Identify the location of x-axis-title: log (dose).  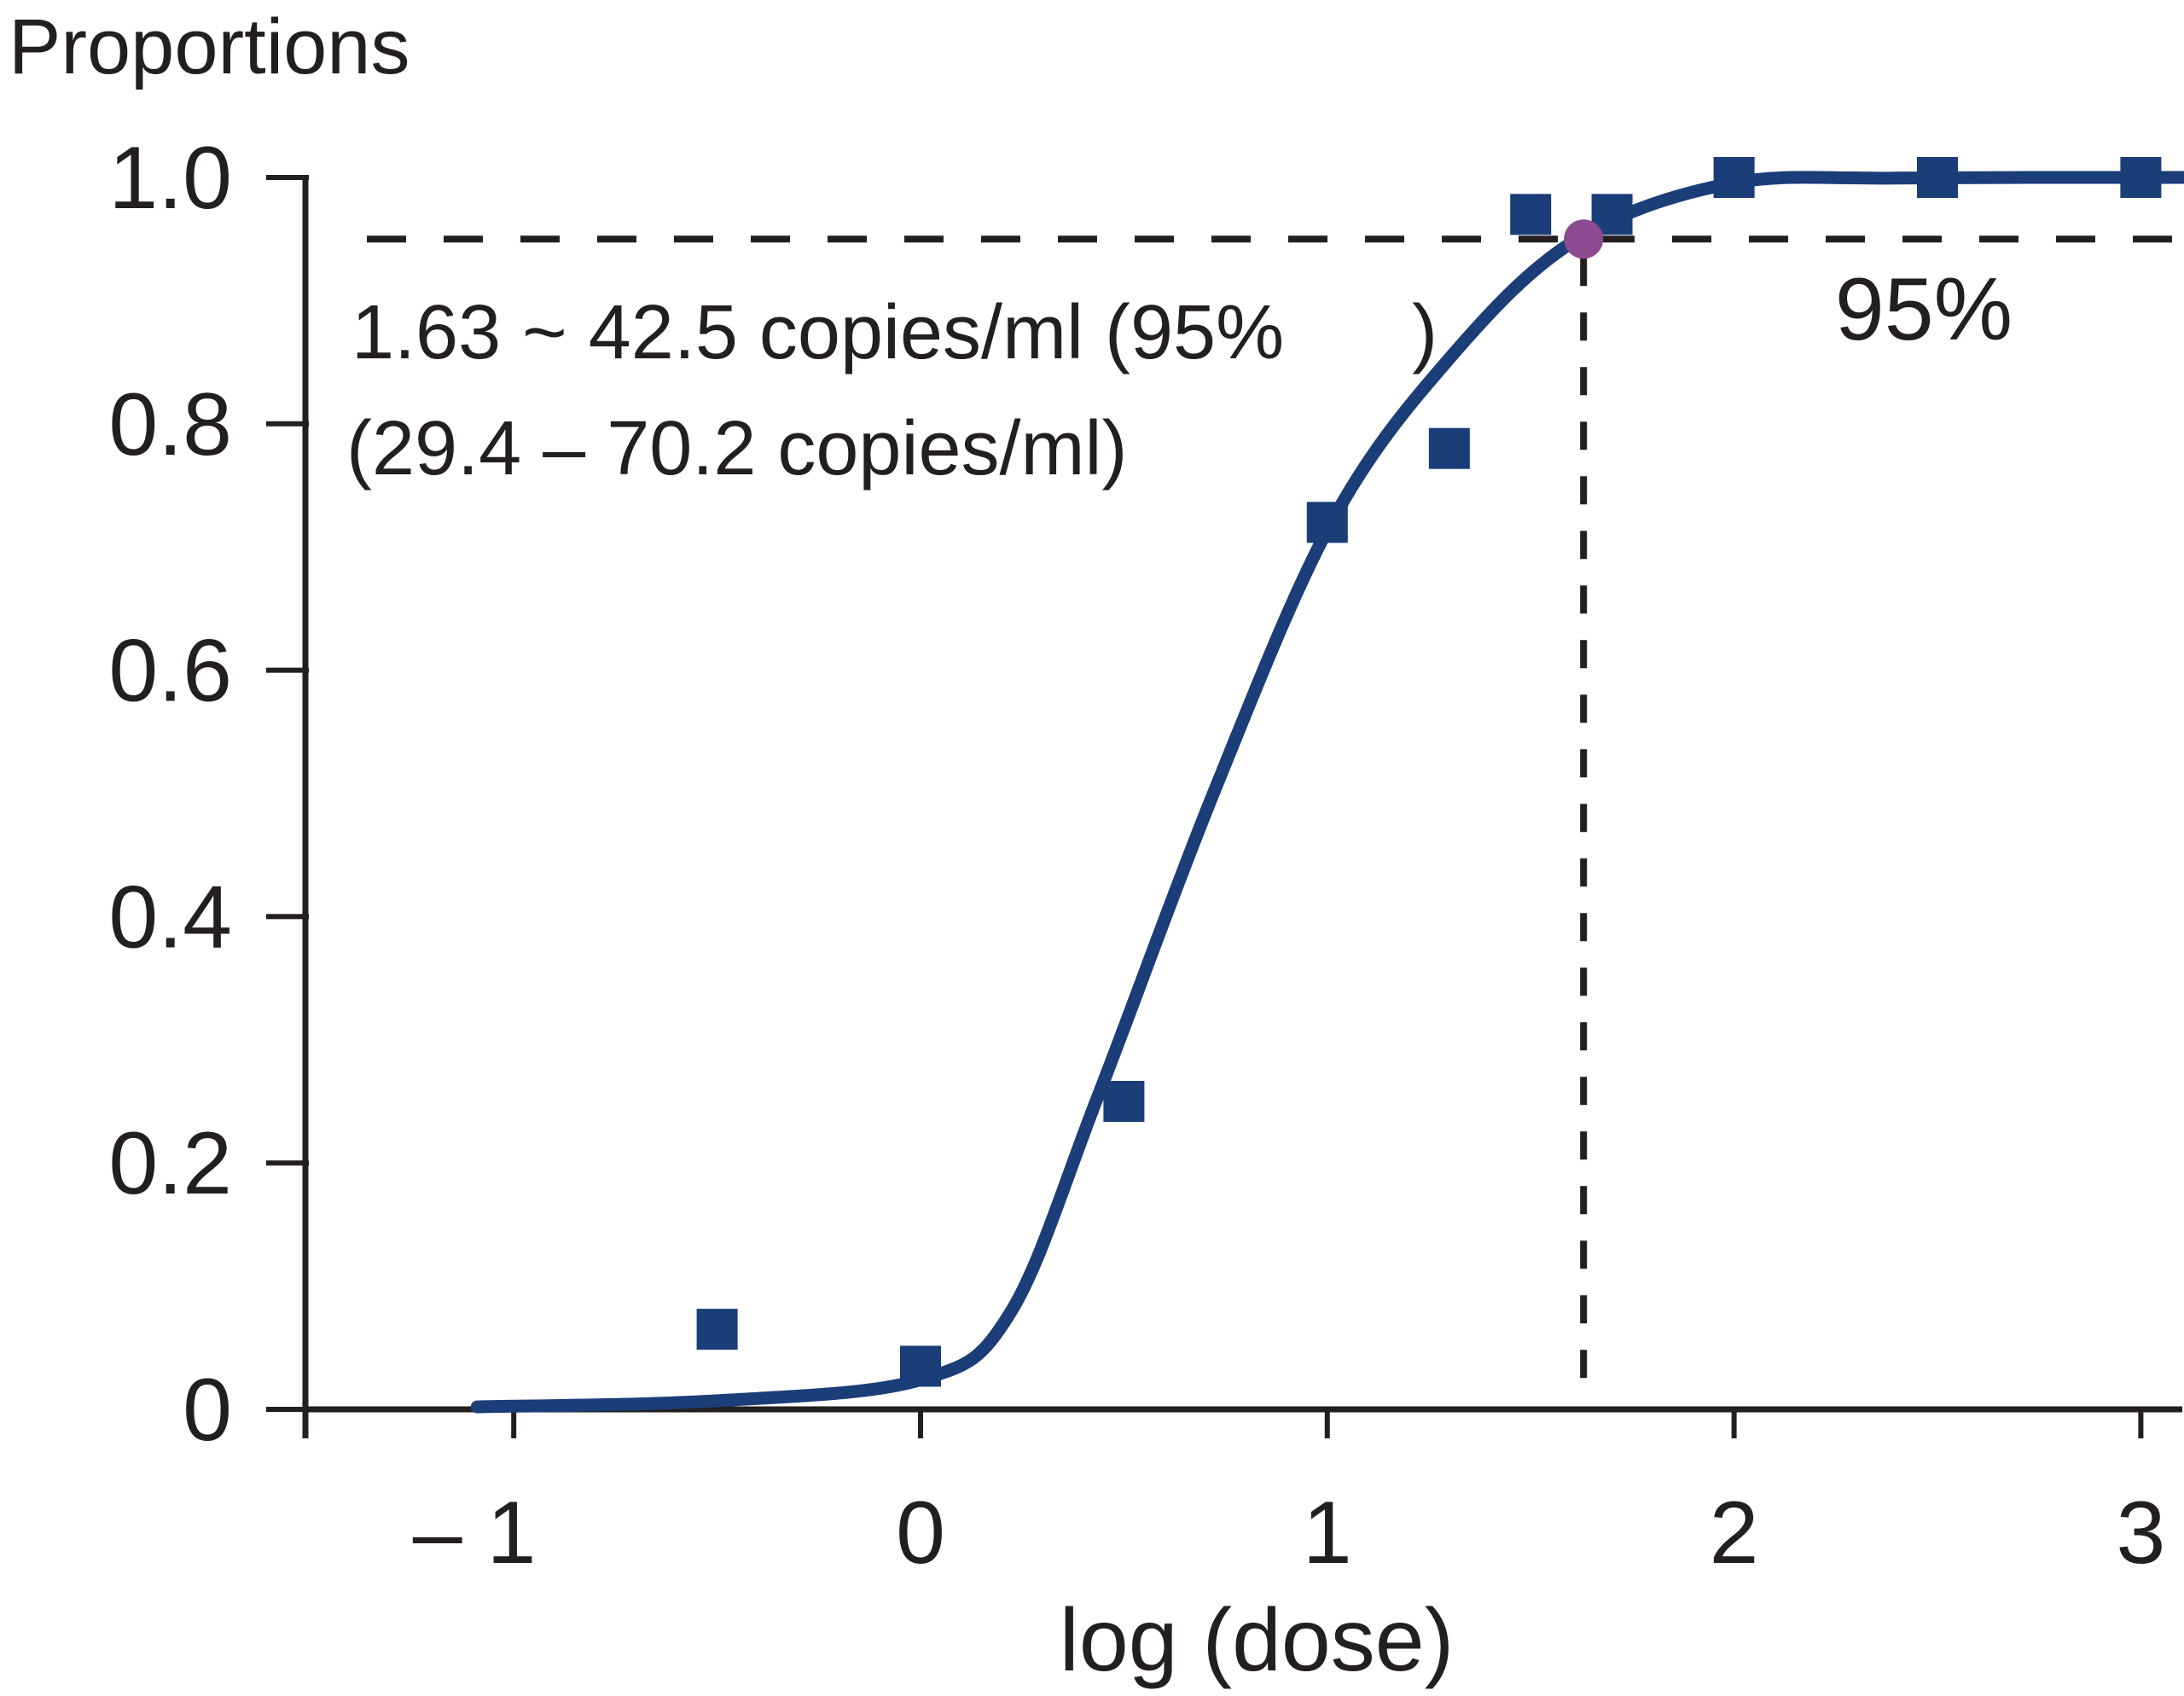
(1257, 1641).